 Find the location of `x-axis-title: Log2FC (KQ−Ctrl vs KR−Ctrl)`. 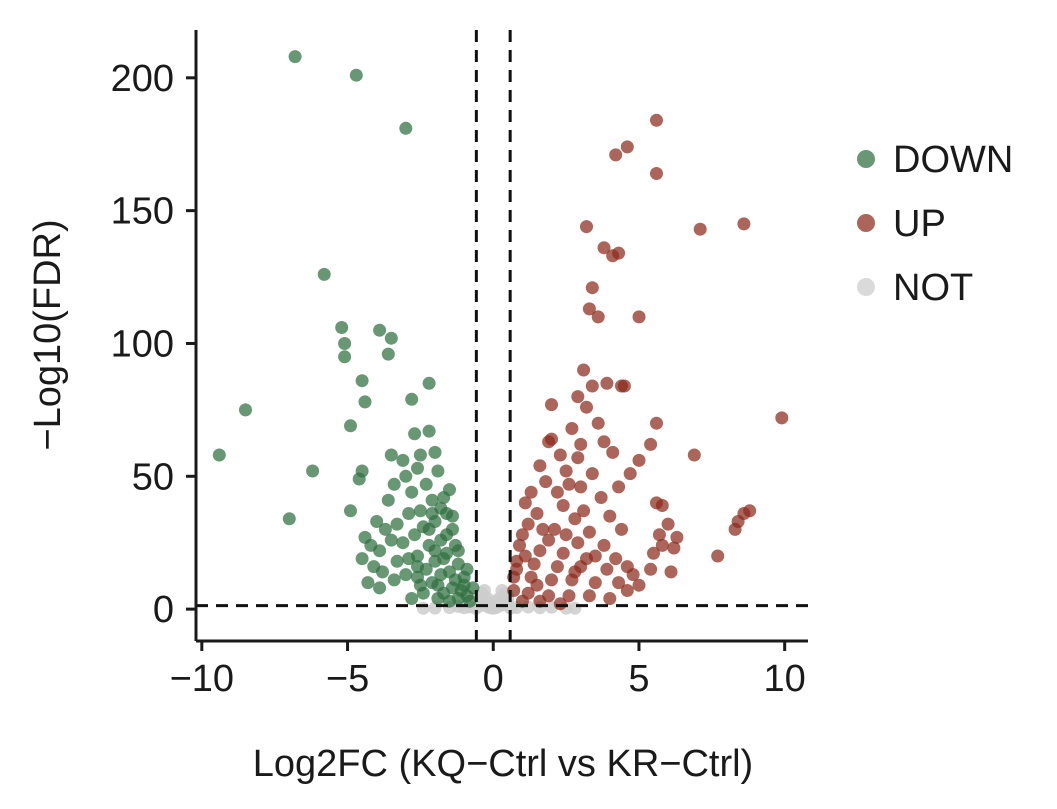

x-axis-title: Log2FC (KQ−Ctrl vs KR−Ctrl) is located at coordinates (503, 764).